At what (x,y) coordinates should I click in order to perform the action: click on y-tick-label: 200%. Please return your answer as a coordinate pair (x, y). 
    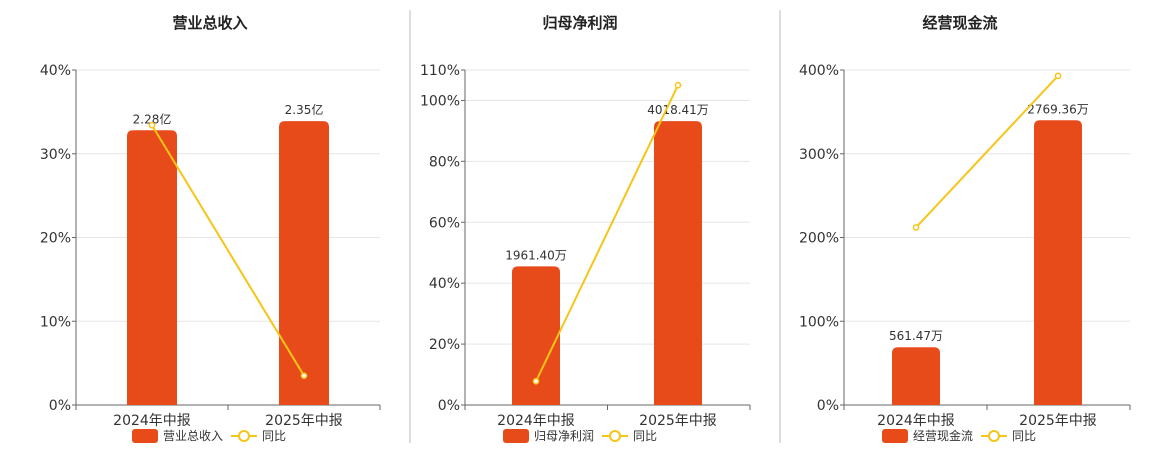
    Looking at the image, I should click on (819, 239).